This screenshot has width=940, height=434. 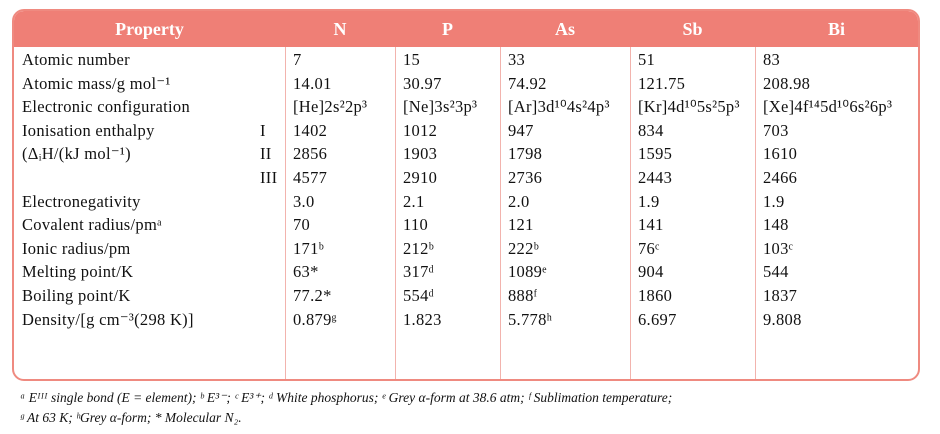 I want to click on column-header: Property, so click(x=149, y=29).